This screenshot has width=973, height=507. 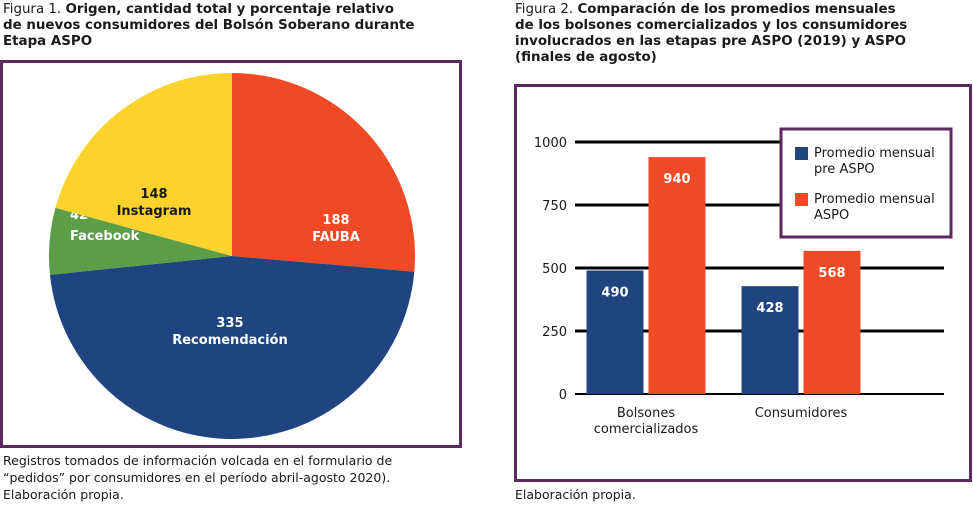 I want to click on y-tick-label-1000: 1000, so click(x=550, y=143).